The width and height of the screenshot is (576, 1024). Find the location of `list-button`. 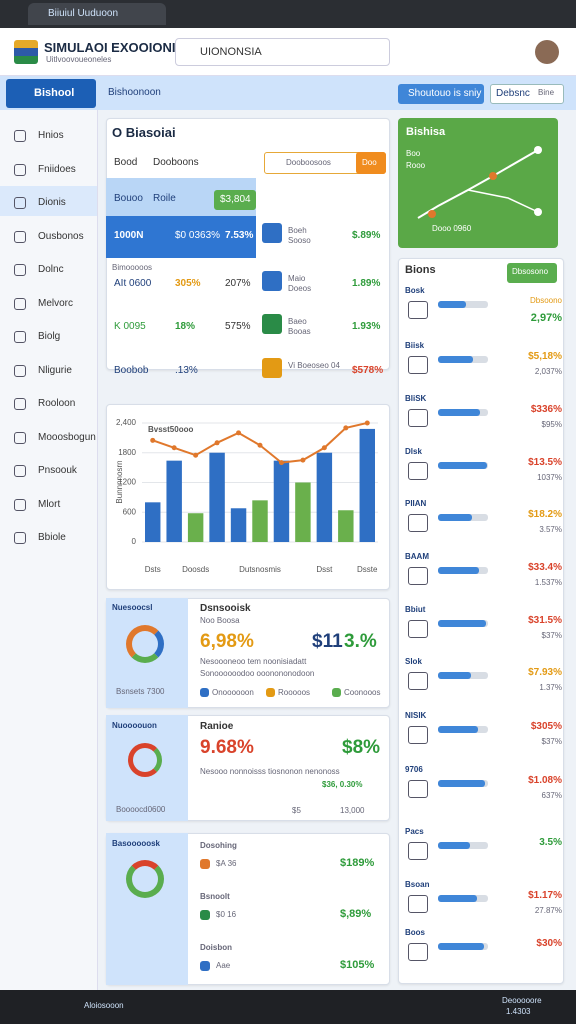

list-button is located at coordinates (532, 273).